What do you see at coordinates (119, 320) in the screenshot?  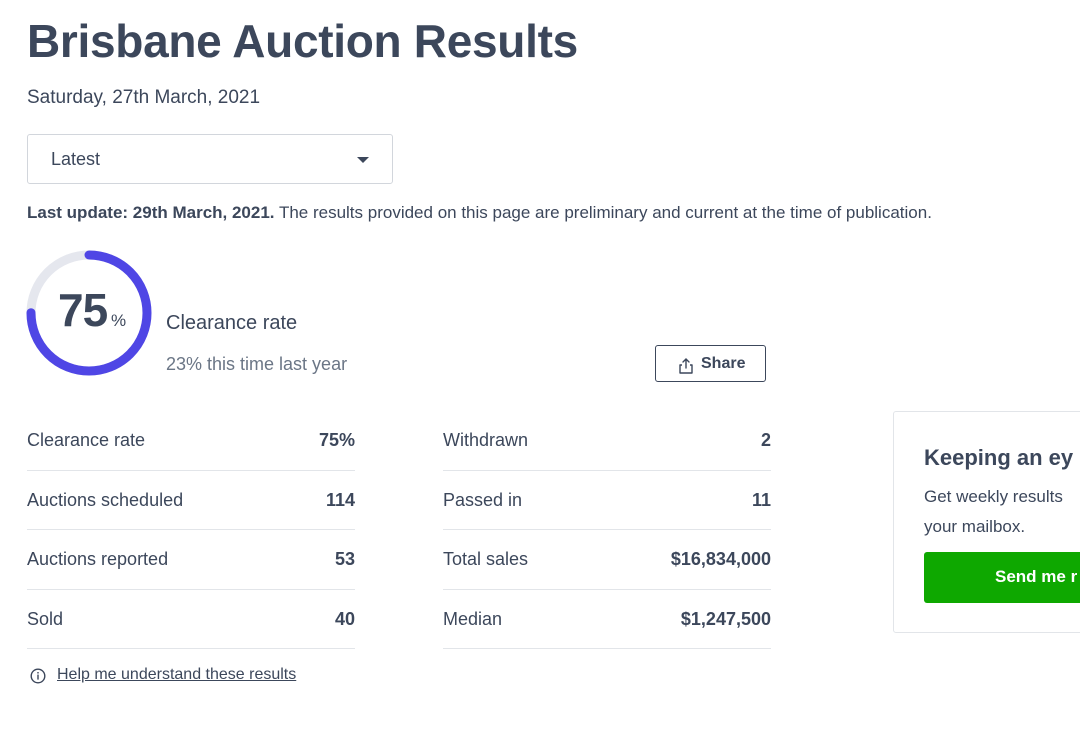 I see `clearance-rate-percent-sign: %` at bounding box center [119, 320].